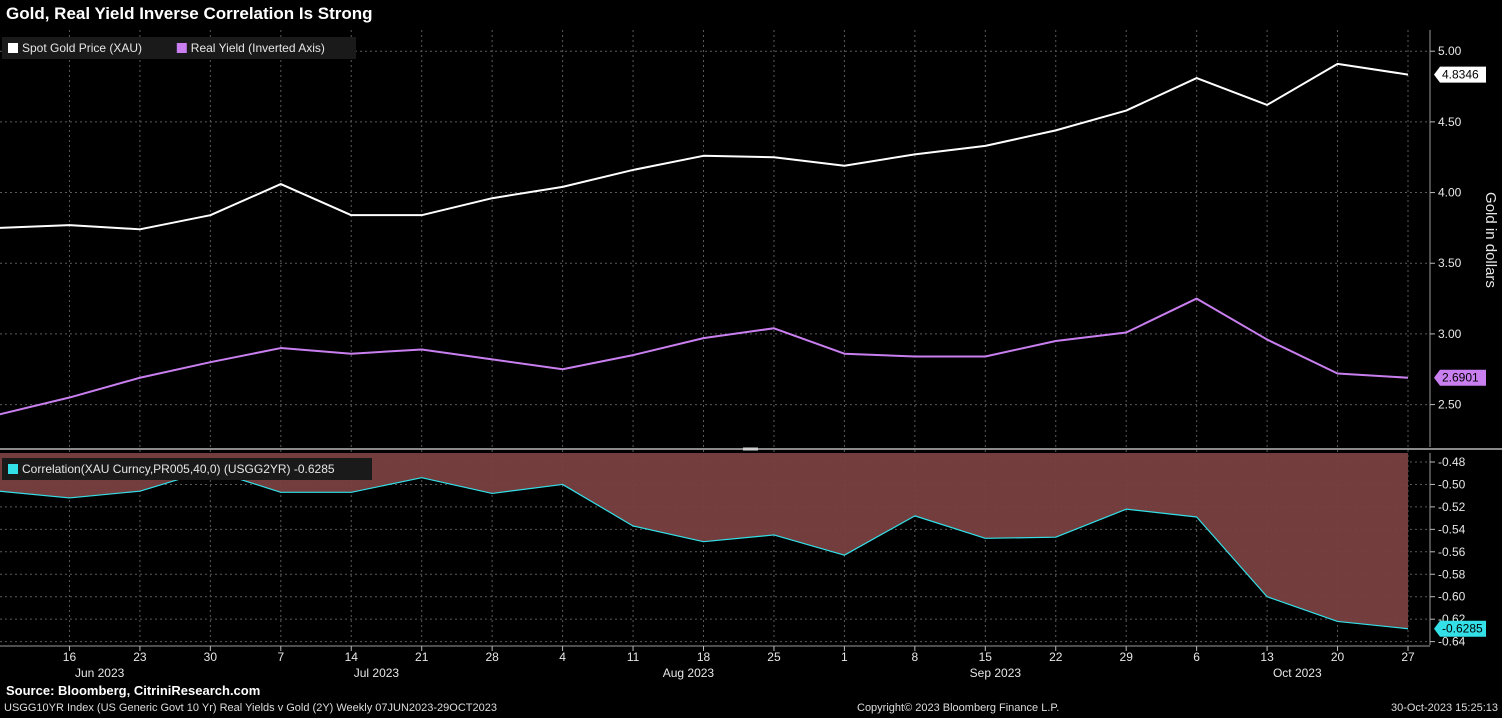 The image size is (1502, 718). What do you see at coordinates (1056, 657) in the screenshot?
I see `x-tick-label: 22` at bounding box center [1056, 657].